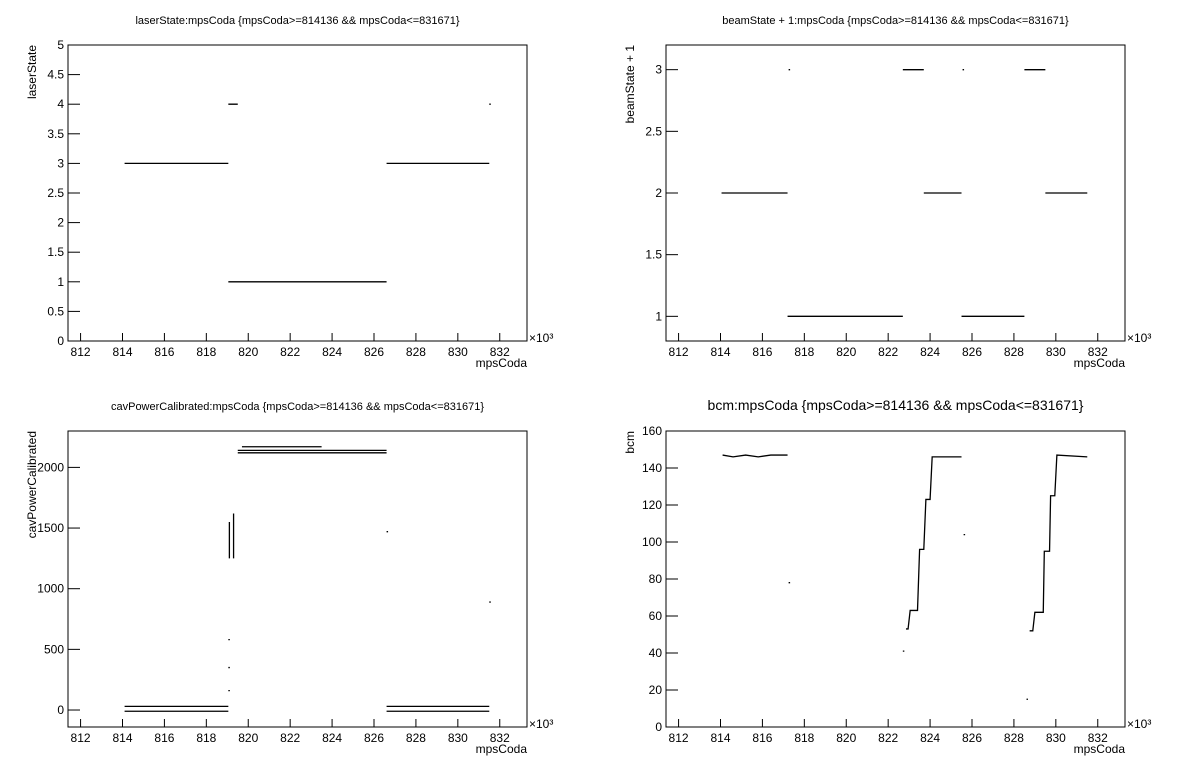  Describe the element at coordinates (656, 653) in the screenshot. I see `y-tick-label: 40` at that location.